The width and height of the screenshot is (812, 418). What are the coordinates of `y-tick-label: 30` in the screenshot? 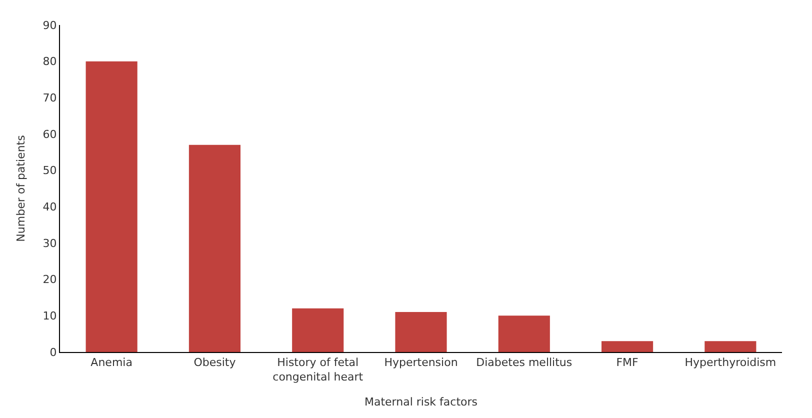 It's located at (49, 243).